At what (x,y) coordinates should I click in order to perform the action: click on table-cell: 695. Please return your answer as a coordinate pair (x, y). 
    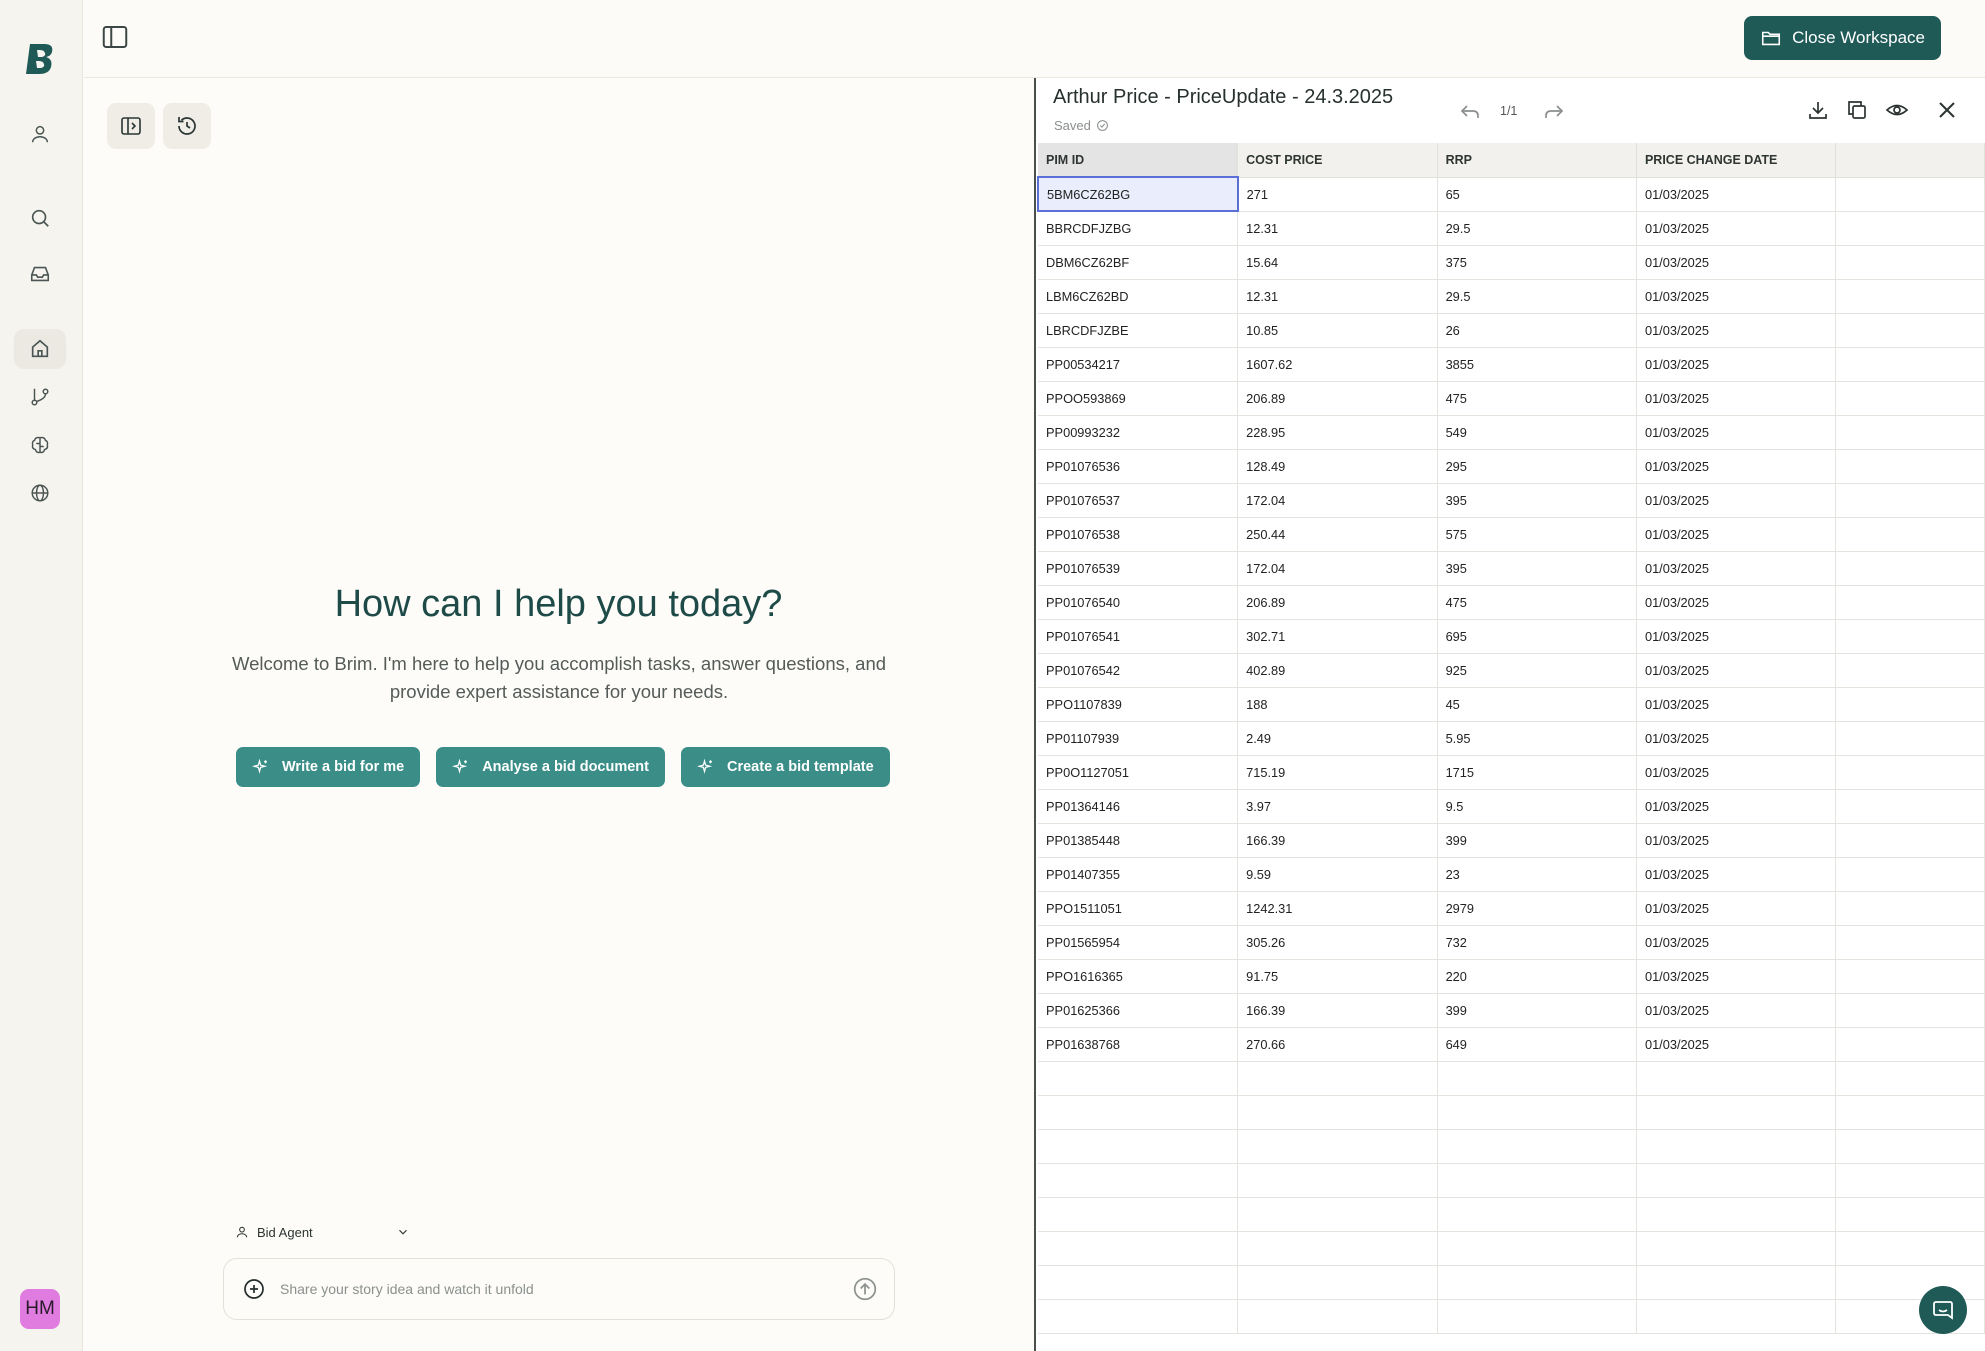
    Looking at the image, I should click on (1537, 636).